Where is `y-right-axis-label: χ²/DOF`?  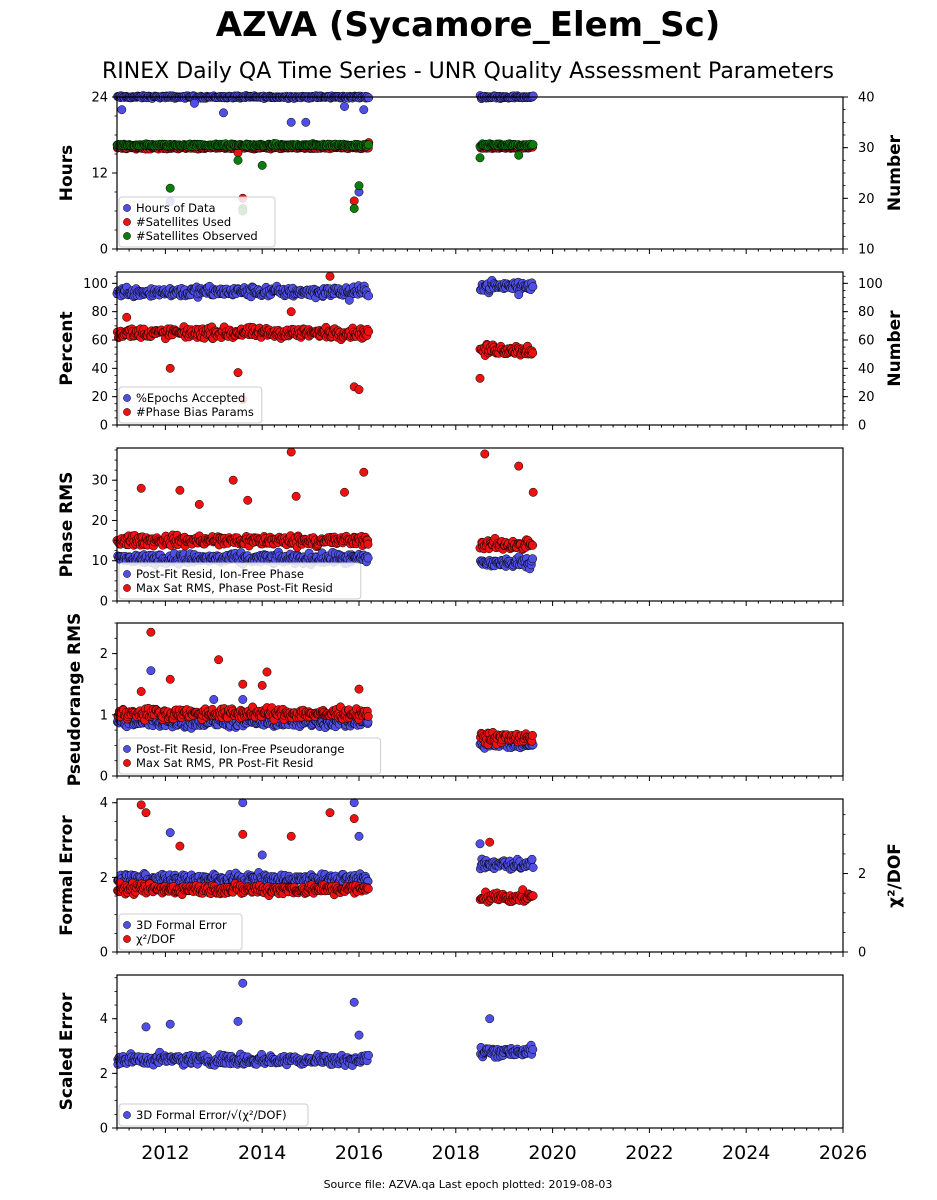
y-right-axis-label: χ²/DOF is located at coordinates (895, 875).